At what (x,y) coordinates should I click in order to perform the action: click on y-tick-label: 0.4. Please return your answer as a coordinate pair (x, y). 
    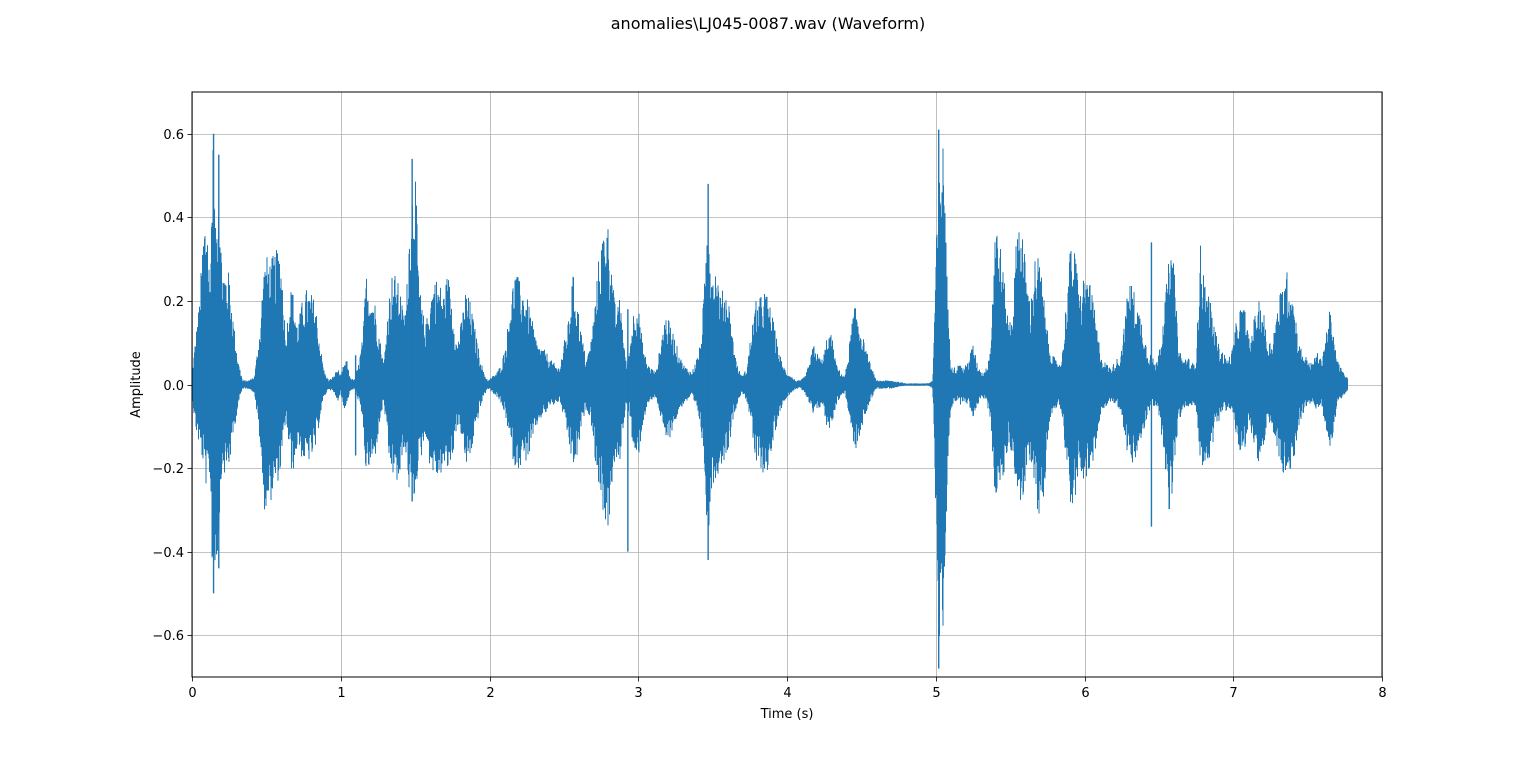
    Looking at the image, I should click on (173, 218).